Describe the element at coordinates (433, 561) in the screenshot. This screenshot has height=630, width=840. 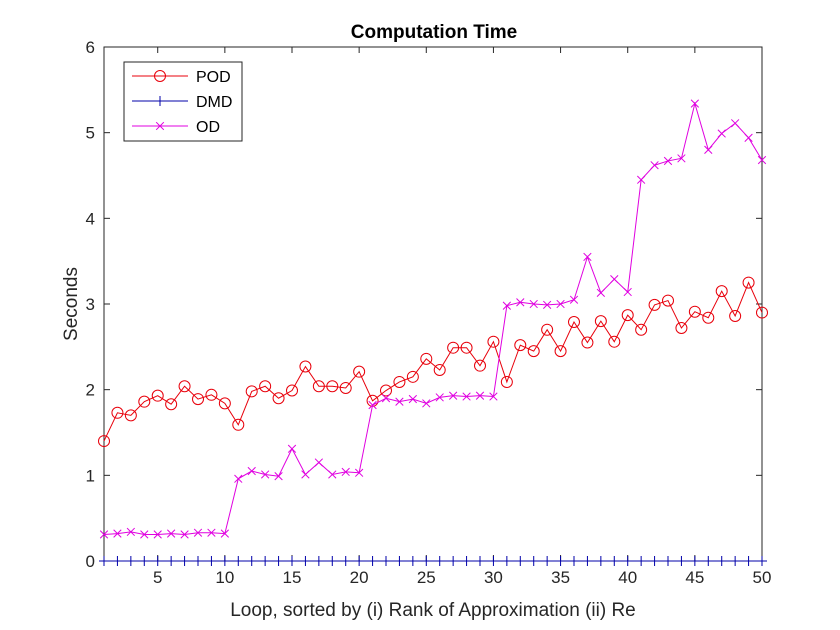
I see `series-dmd` at that location.